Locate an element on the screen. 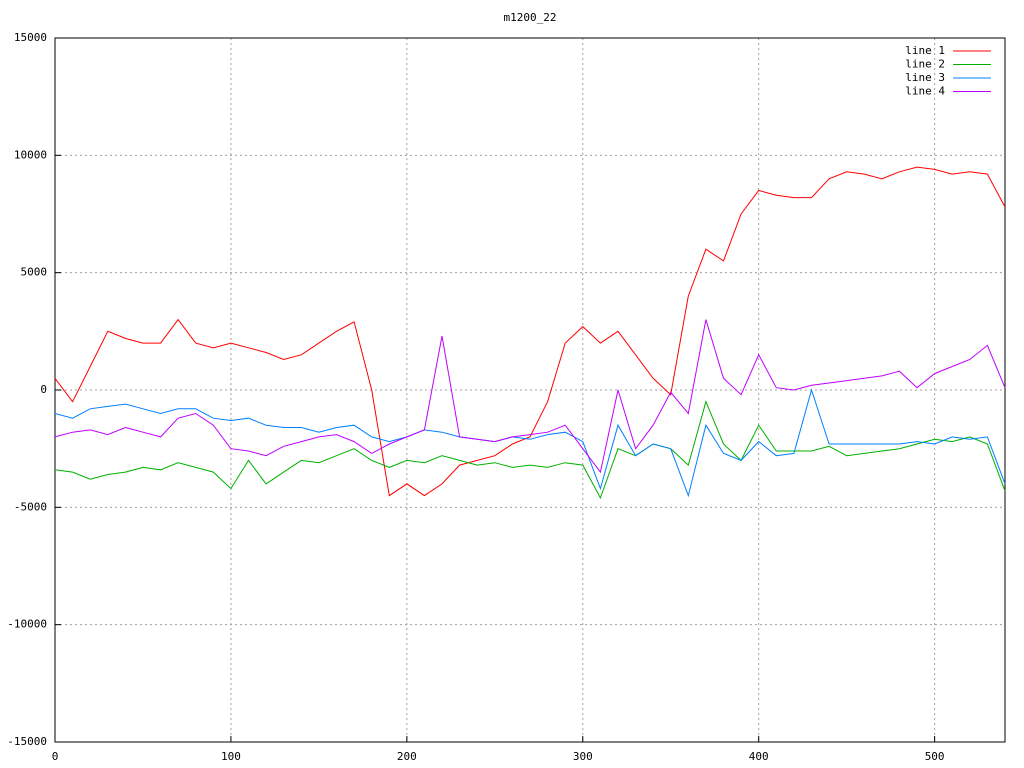 This screenshot has width=1024, height=768. x-tick-label: 300 is located at coordinates (583, 756).